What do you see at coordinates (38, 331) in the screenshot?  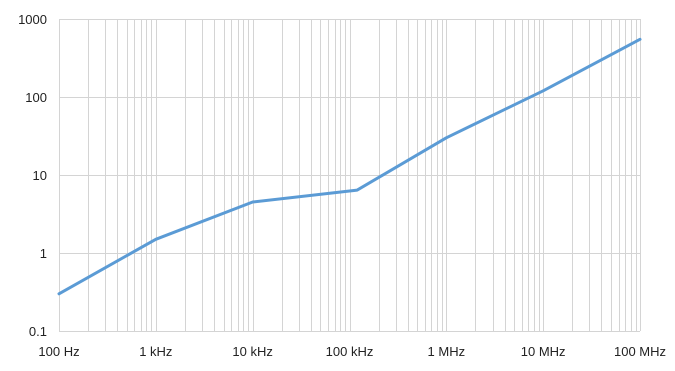 I see `y-tick-label: 0.1` at bounding box center [38, 331].